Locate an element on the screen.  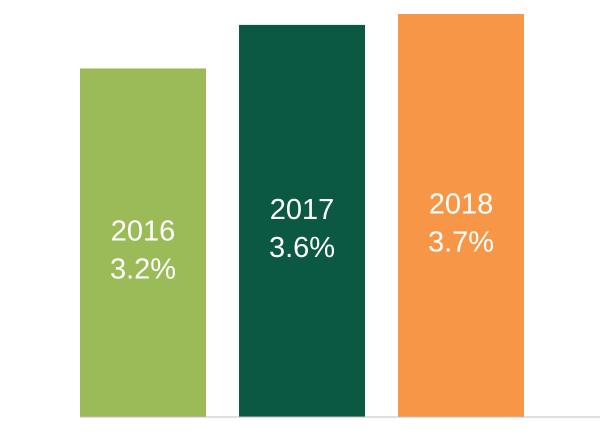
labels-group: 2016 3.2% 2017 3.6% 2018 3.7% is located at coordinates (302, 237).